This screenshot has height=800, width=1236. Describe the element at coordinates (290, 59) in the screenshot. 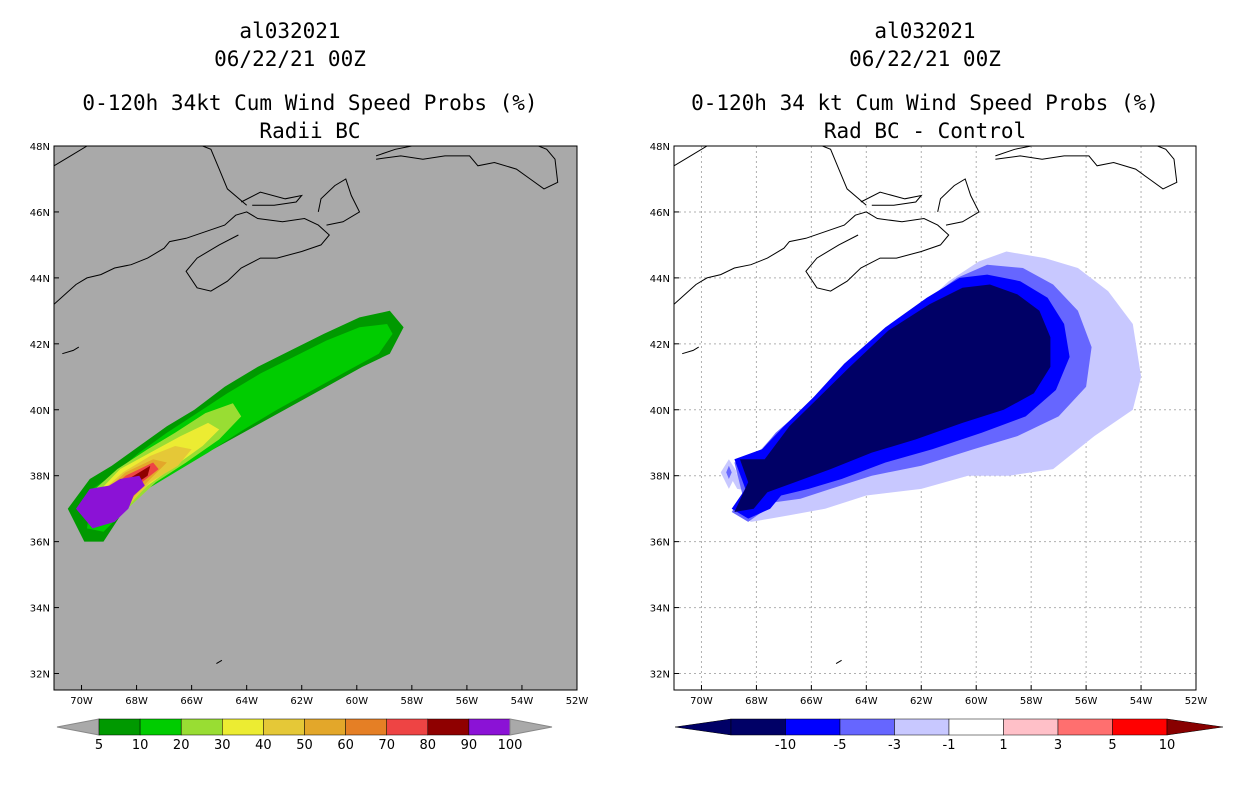

I see `left-date: 06/22/21 00Z` at that location.